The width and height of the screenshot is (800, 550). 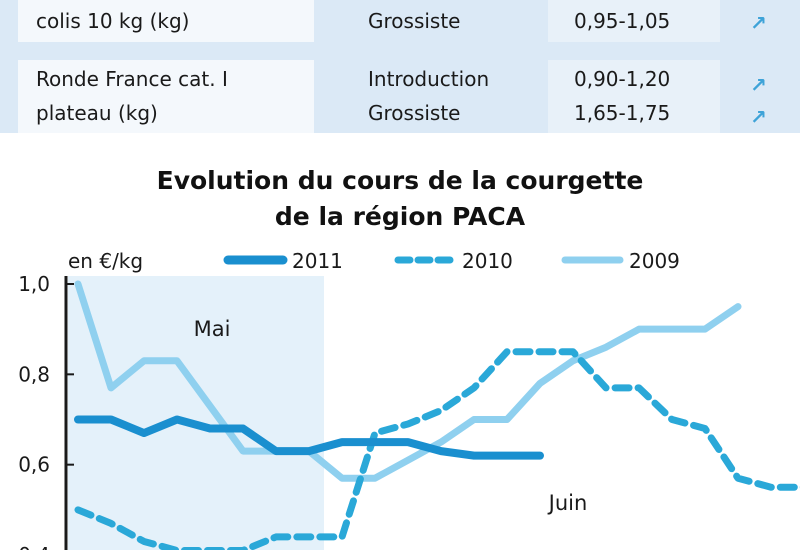 I want to click on y-tick-label: 0,4, so click(x=34, y=546).